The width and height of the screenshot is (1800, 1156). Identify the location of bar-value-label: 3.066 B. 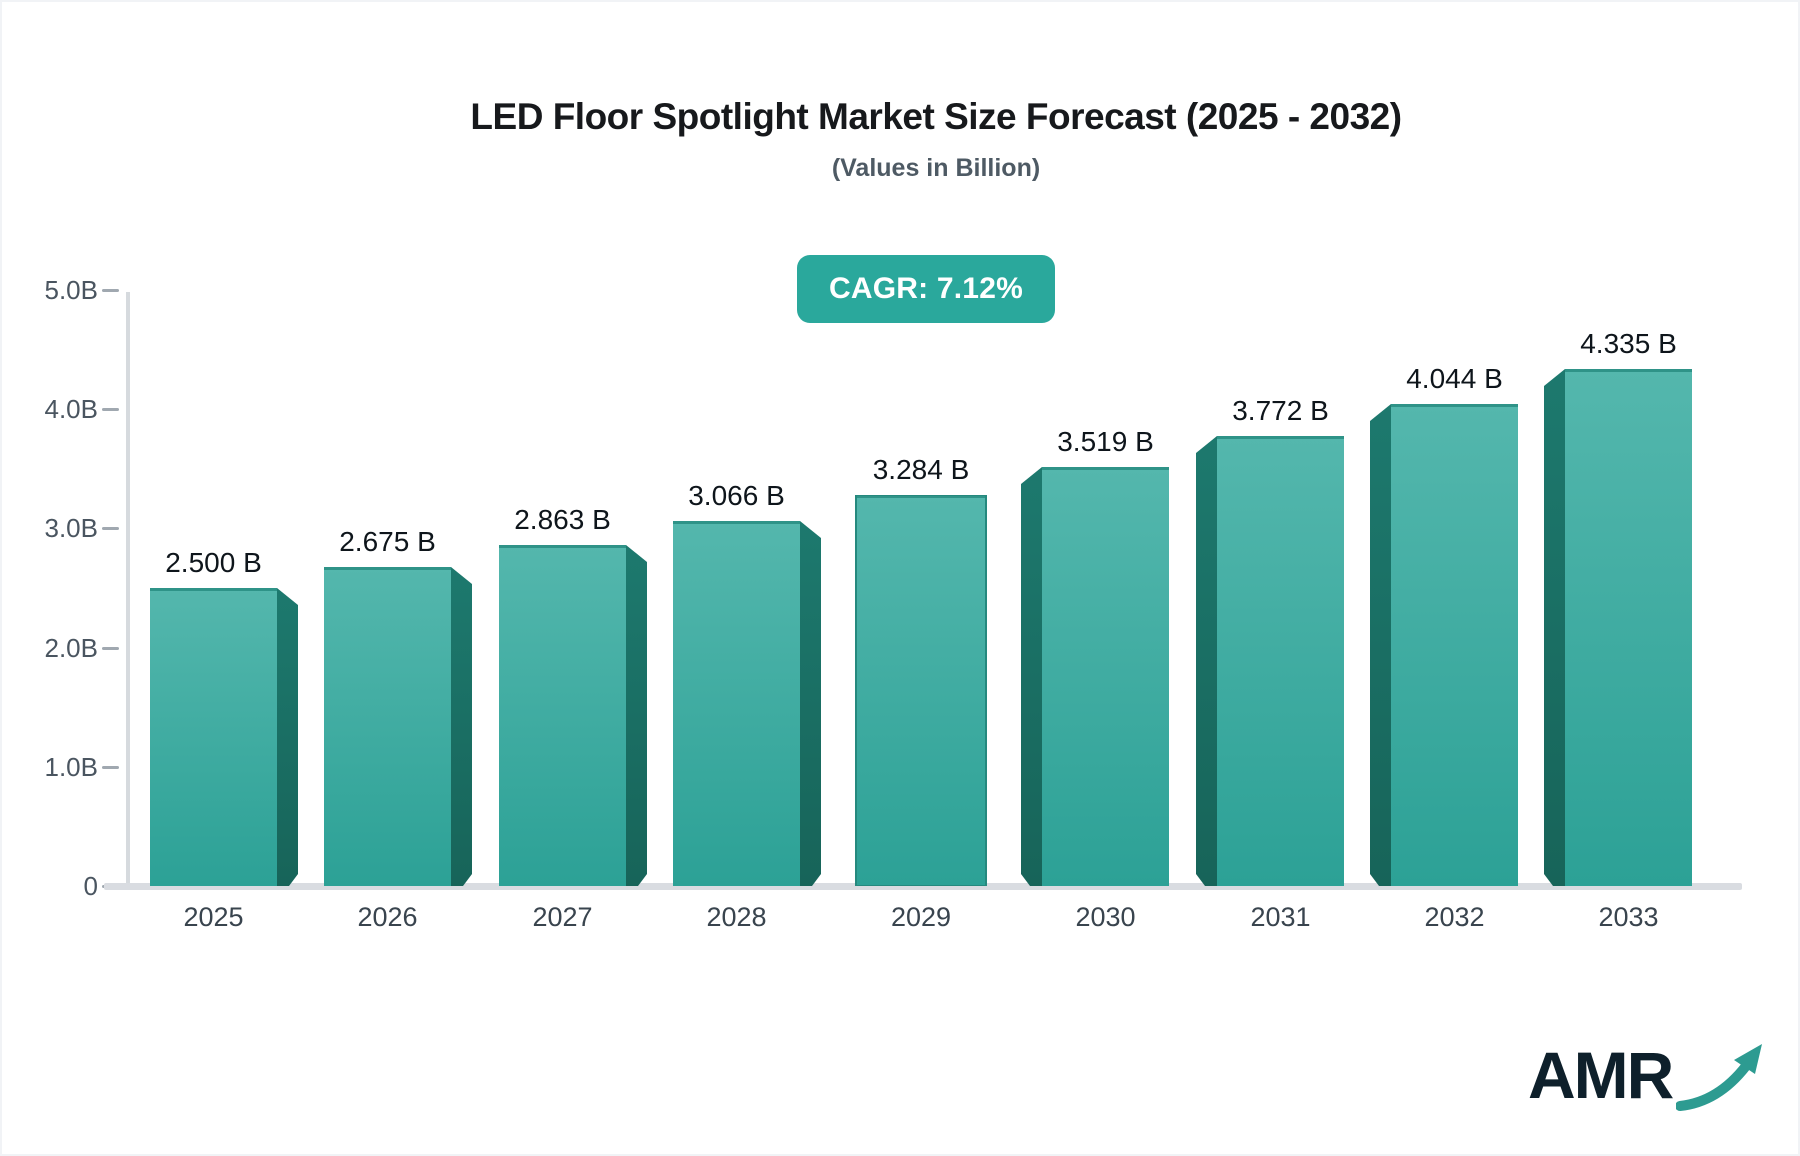
(736, 495).